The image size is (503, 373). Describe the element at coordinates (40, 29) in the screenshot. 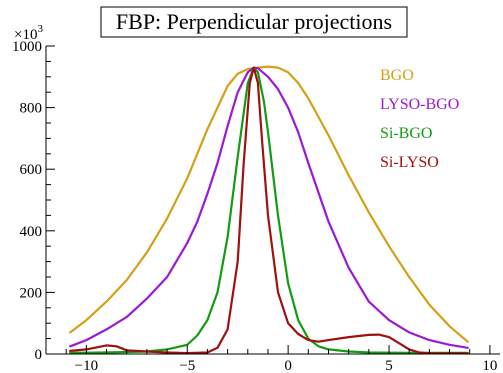

I see `y-multiplier-exponent: 3` at that location.